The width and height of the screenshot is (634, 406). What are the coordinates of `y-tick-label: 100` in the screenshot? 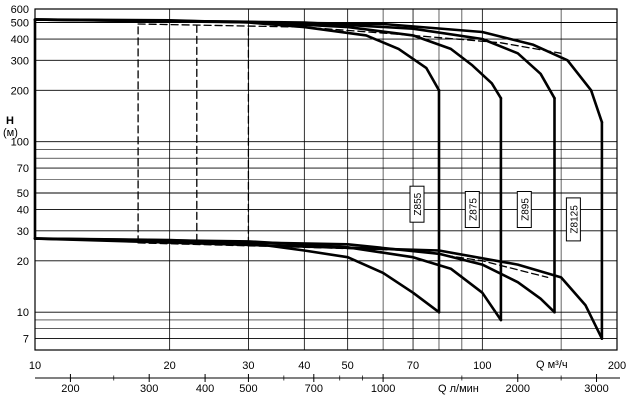 It's located at (20, 143).